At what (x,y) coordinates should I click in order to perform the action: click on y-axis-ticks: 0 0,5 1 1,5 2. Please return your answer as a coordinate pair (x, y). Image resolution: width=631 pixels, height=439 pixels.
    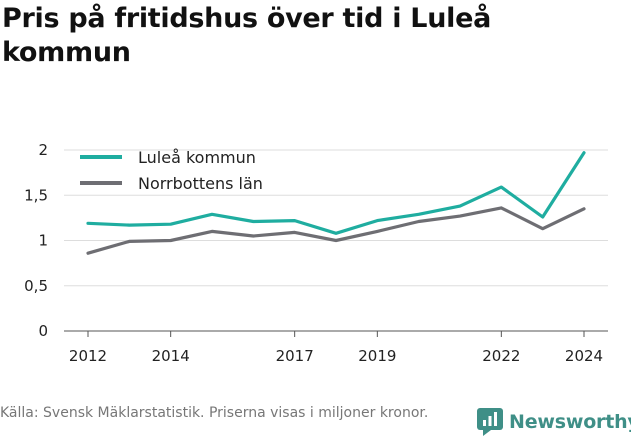
    Looking at the image, I should click on (36, 240).